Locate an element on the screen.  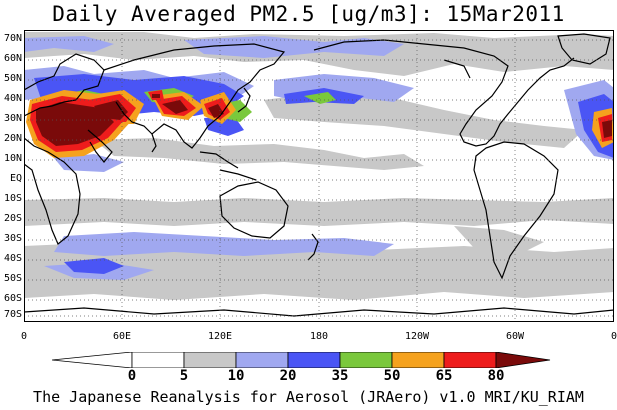
lat-label: 40N is located at coordinates (12, 98).